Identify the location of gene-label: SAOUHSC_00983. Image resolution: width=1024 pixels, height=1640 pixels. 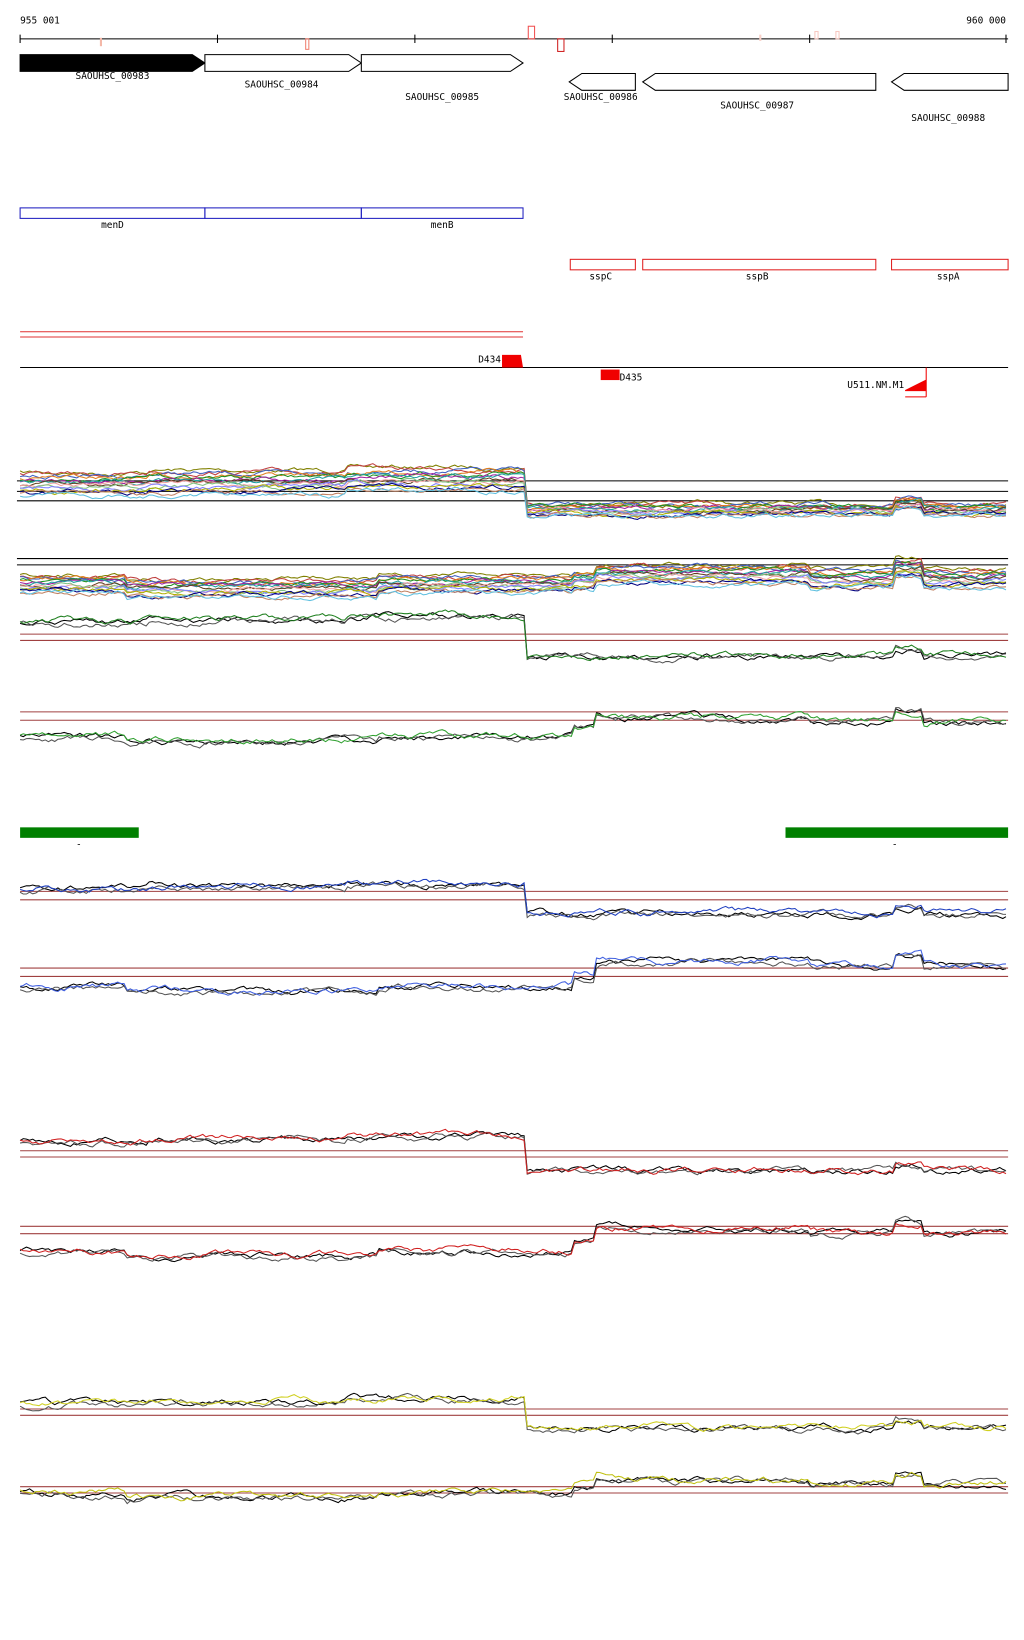
(113, 76).